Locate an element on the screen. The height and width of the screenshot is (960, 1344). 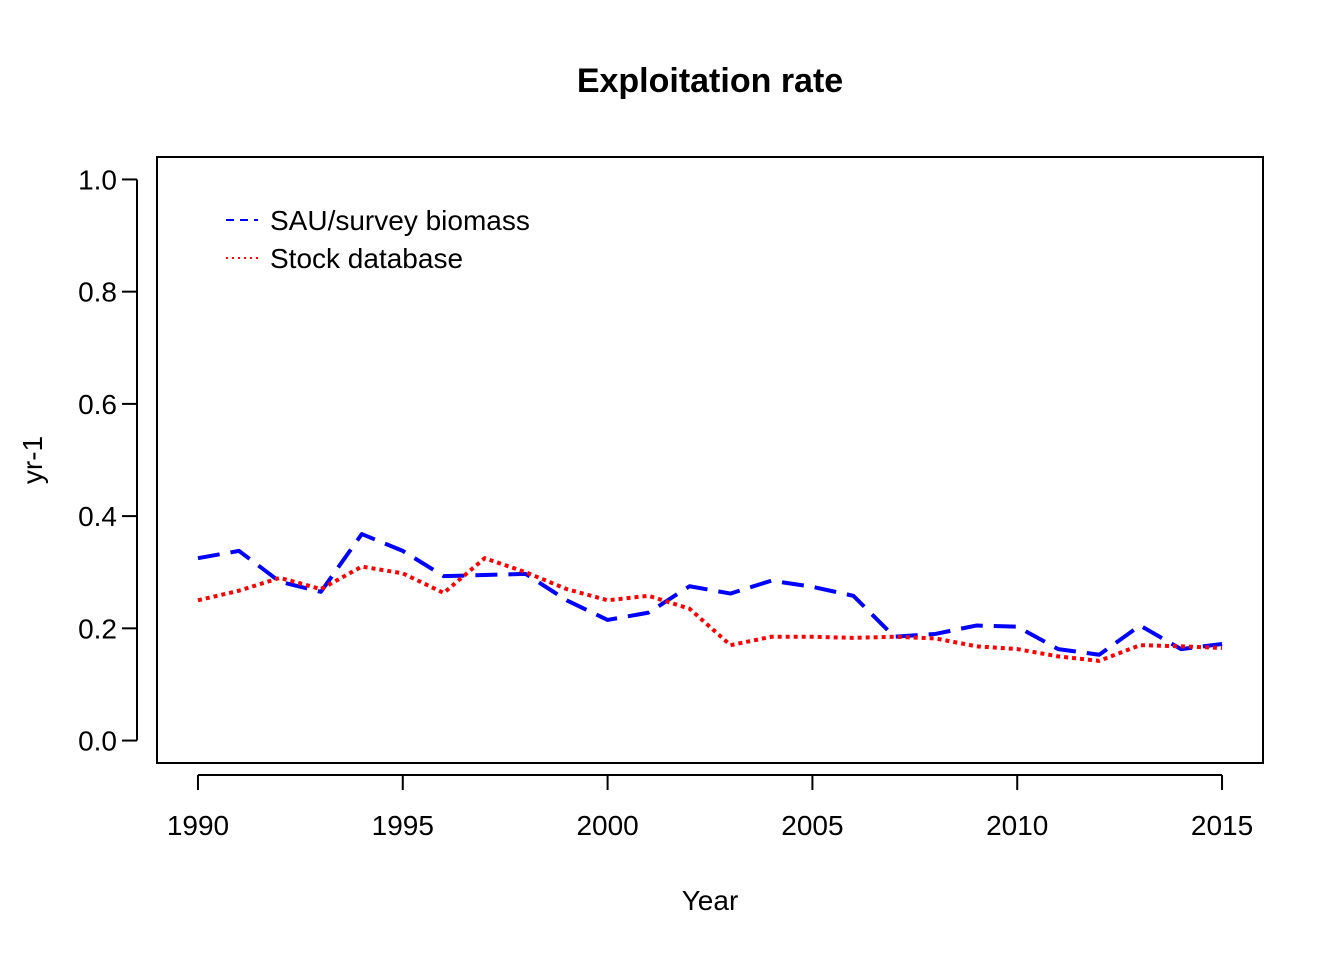
x-axis: 1990 1995 2000 2005 2010 2015 is located at coordinates (710, 807).